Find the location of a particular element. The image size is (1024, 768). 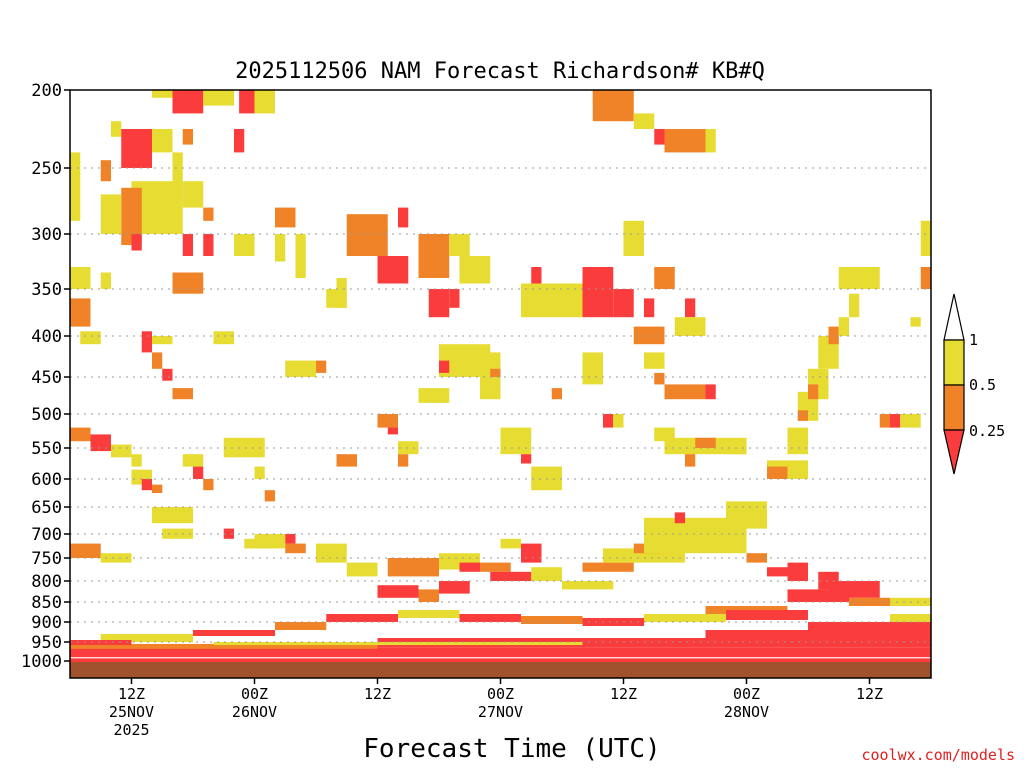

x-tick-label: 25NOV is located at coordinates (131, 712).